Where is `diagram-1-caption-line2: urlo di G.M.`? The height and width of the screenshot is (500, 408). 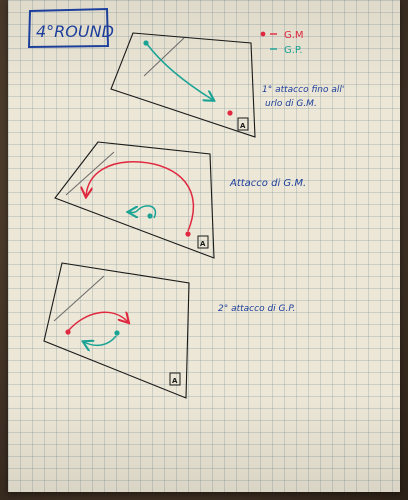
diagram-1-caption-line2: urlo di G.M. is located at coordinates (291, 104).